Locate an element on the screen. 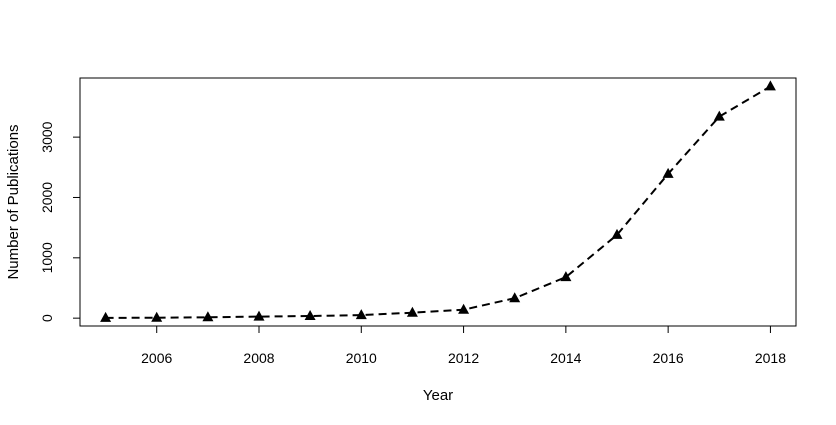  y-tick-label: 0 is located at coordinates (47, 318).